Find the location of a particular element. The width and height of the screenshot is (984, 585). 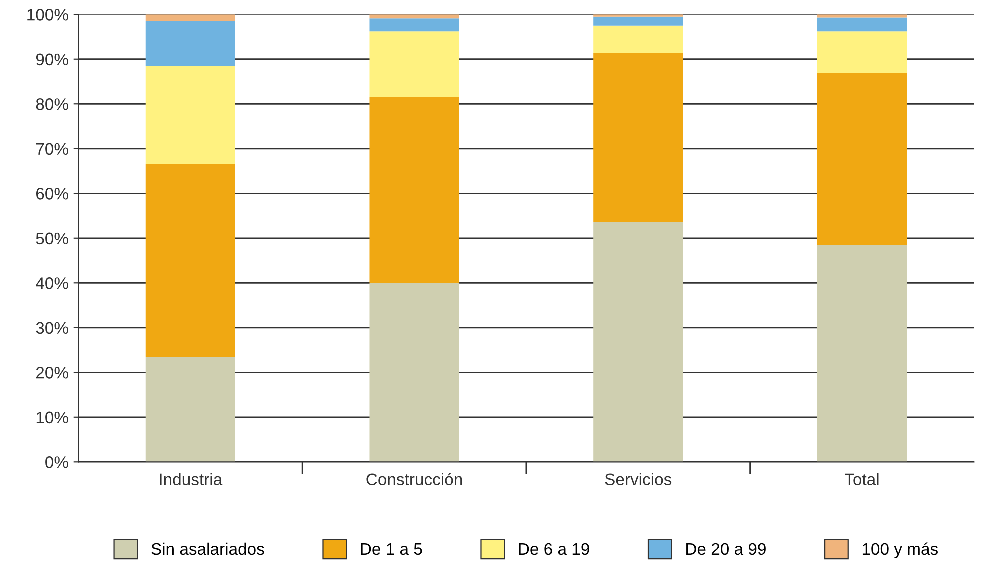

x-tick-label: Industria is located at coordinates (191, 479).